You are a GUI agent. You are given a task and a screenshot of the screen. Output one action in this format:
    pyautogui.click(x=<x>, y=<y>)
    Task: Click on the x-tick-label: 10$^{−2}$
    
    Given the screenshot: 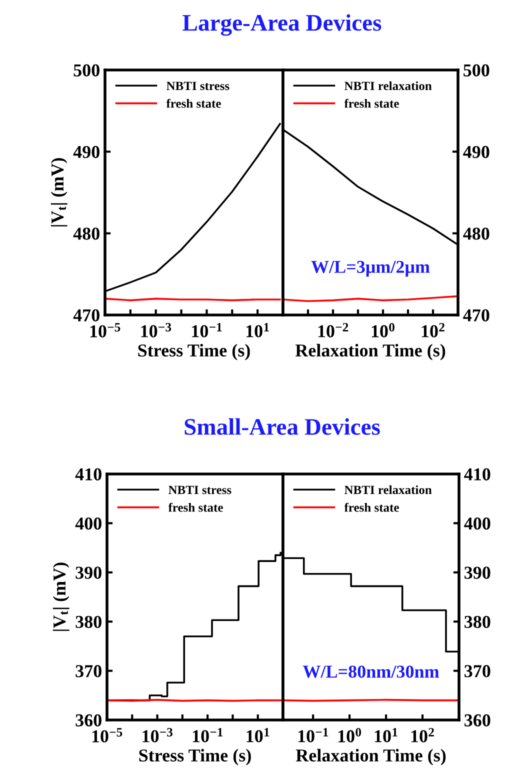 What is the action you would take?
    pyautogui.click(x=333, y=330)
    